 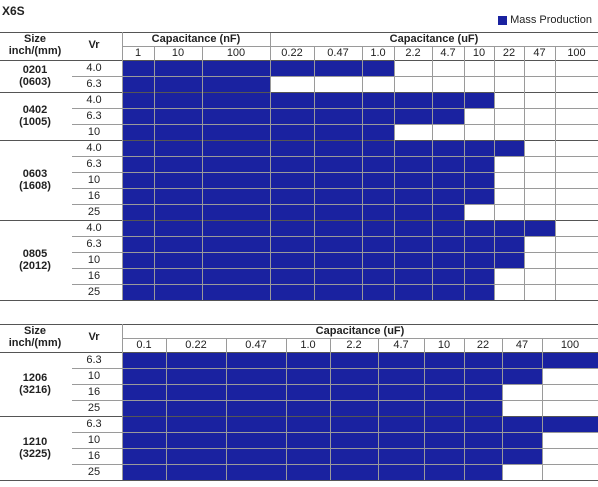 I want to click on size-label: 0603, so click(x=35, y=174).